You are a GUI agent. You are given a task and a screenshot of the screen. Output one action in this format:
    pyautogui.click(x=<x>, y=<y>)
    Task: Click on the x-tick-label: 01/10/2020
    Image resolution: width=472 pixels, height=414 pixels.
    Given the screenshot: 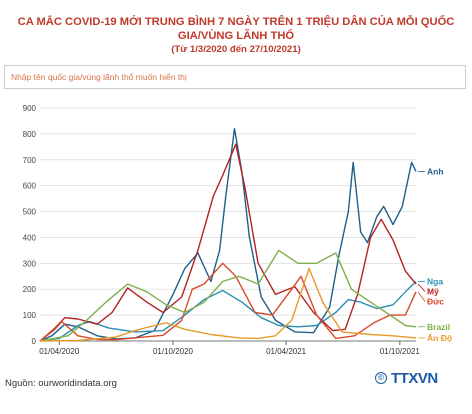 What is the action you would take?
    pyautogui.click(x=173, y=351)
    